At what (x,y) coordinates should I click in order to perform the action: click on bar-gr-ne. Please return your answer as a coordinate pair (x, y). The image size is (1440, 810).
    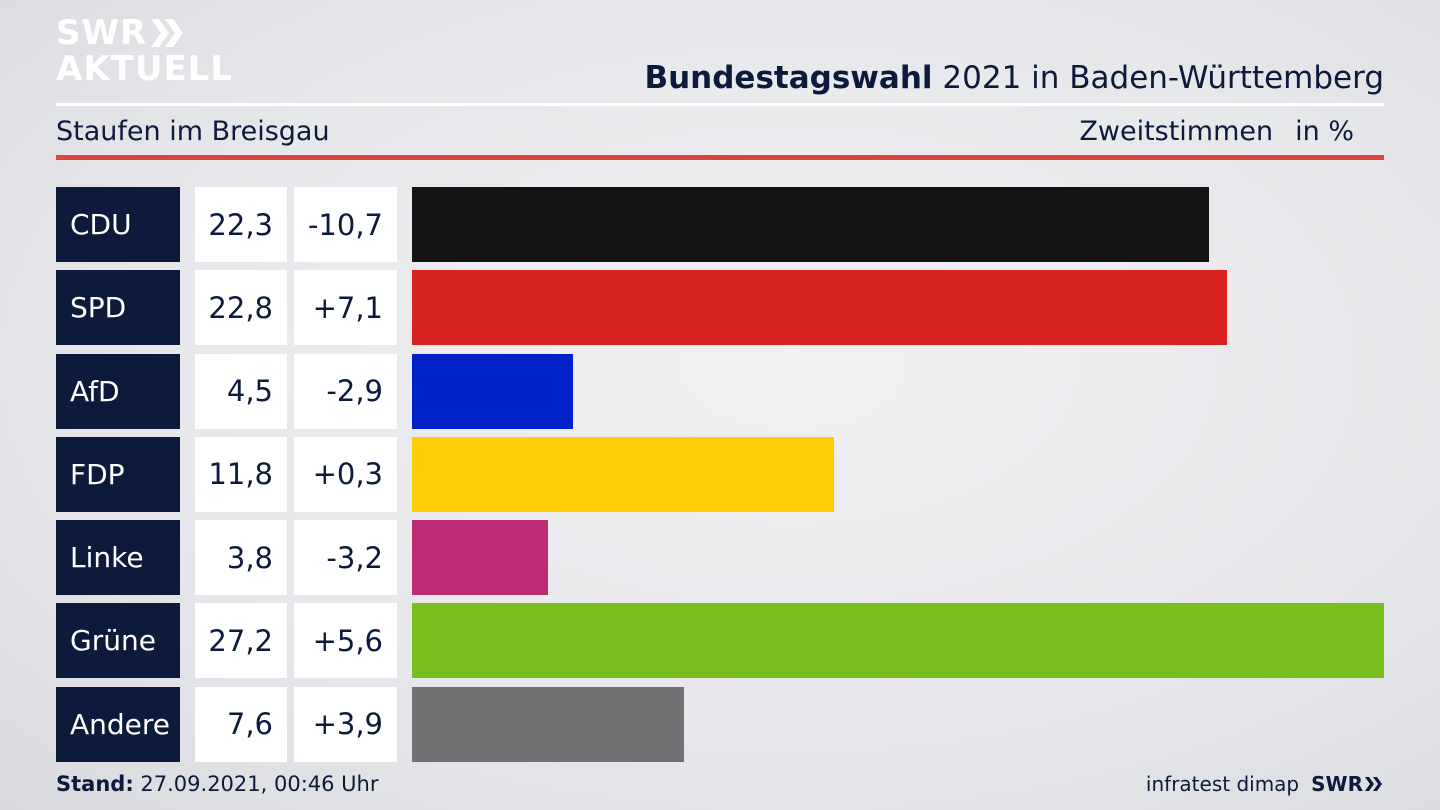
    Looking at the image, I should click on (898, 641).